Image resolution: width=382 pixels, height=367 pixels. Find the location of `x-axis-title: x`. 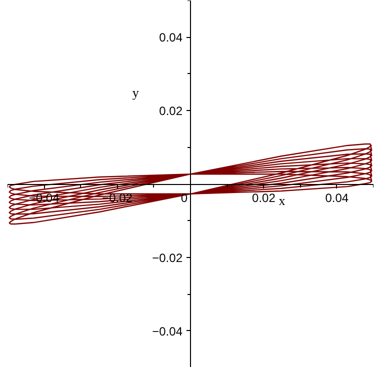

x-axis-title: x is located at coordinates (282, 200).